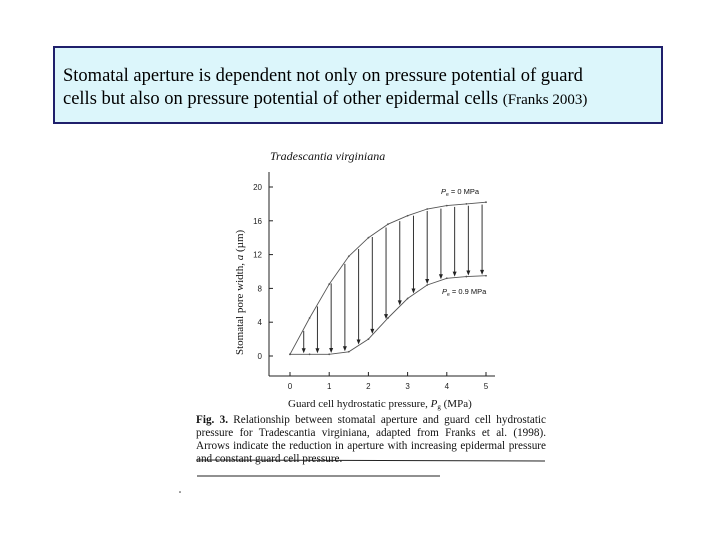 The height and width of the screenshot is (540, 720). Describe the element at coordinates (212, 420) in the screenshot. I see `caption-label: Fig. 3.` at that location.